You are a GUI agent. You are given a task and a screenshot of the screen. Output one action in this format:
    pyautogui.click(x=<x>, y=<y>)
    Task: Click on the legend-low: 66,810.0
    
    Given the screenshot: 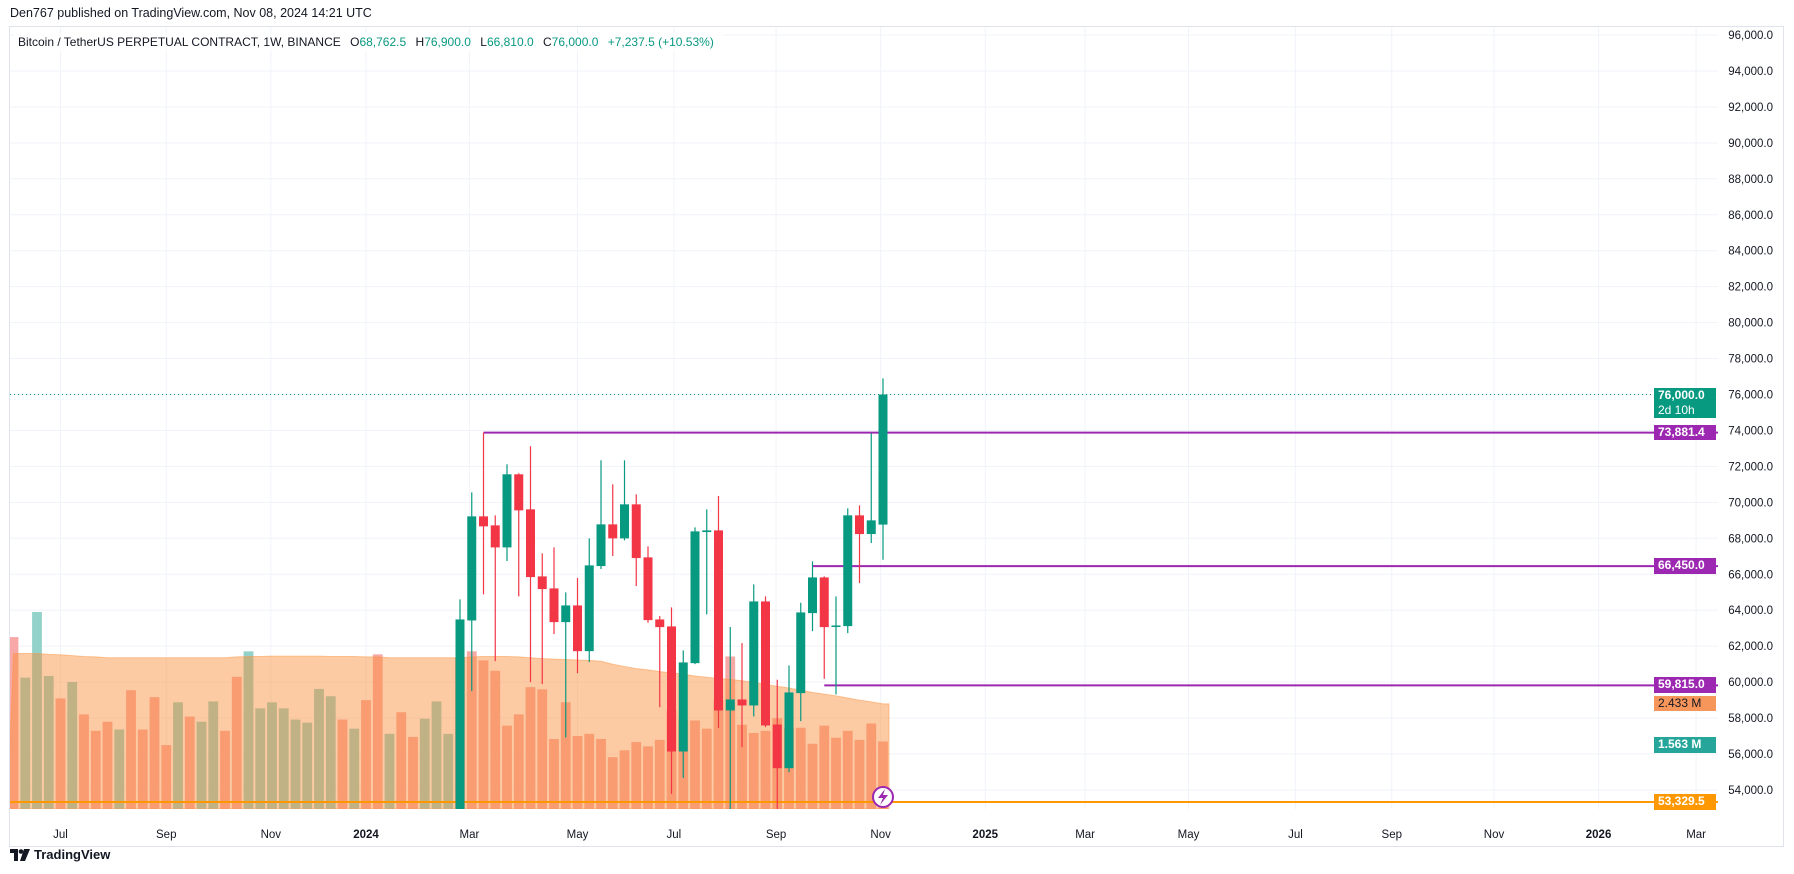 What is the action you would take?
    pyautogui.click(x=510, y=42)
    